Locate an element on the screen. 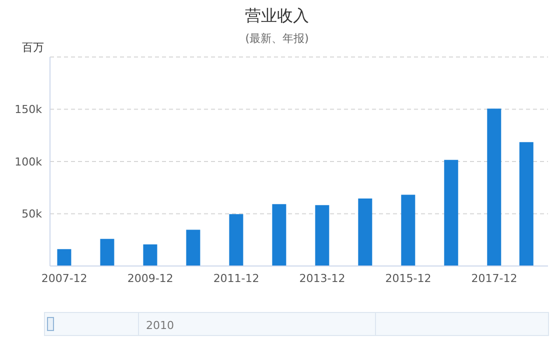 Image resolution: width=554 pixels, height=350 pixels. x-tick-label: 2013-12 is located at coordinates (322, 278).